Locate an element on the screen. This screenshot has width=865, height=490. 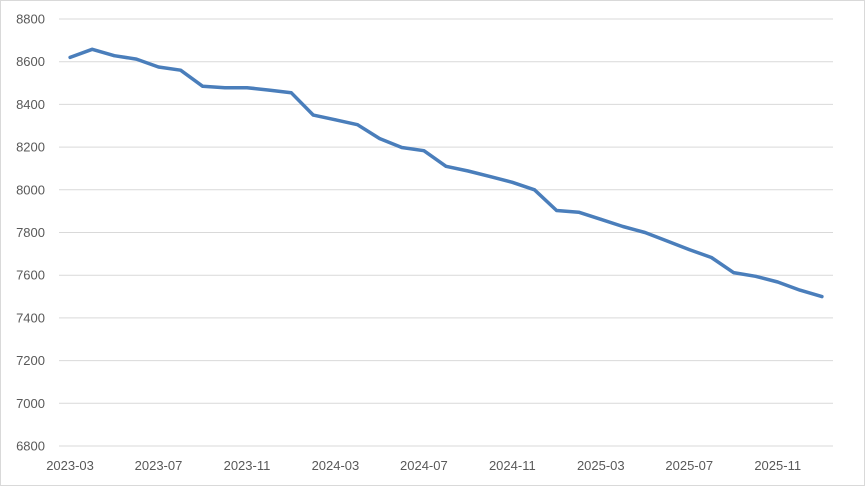
y-tick-label: 7200 is located at coordinates (30, 360).